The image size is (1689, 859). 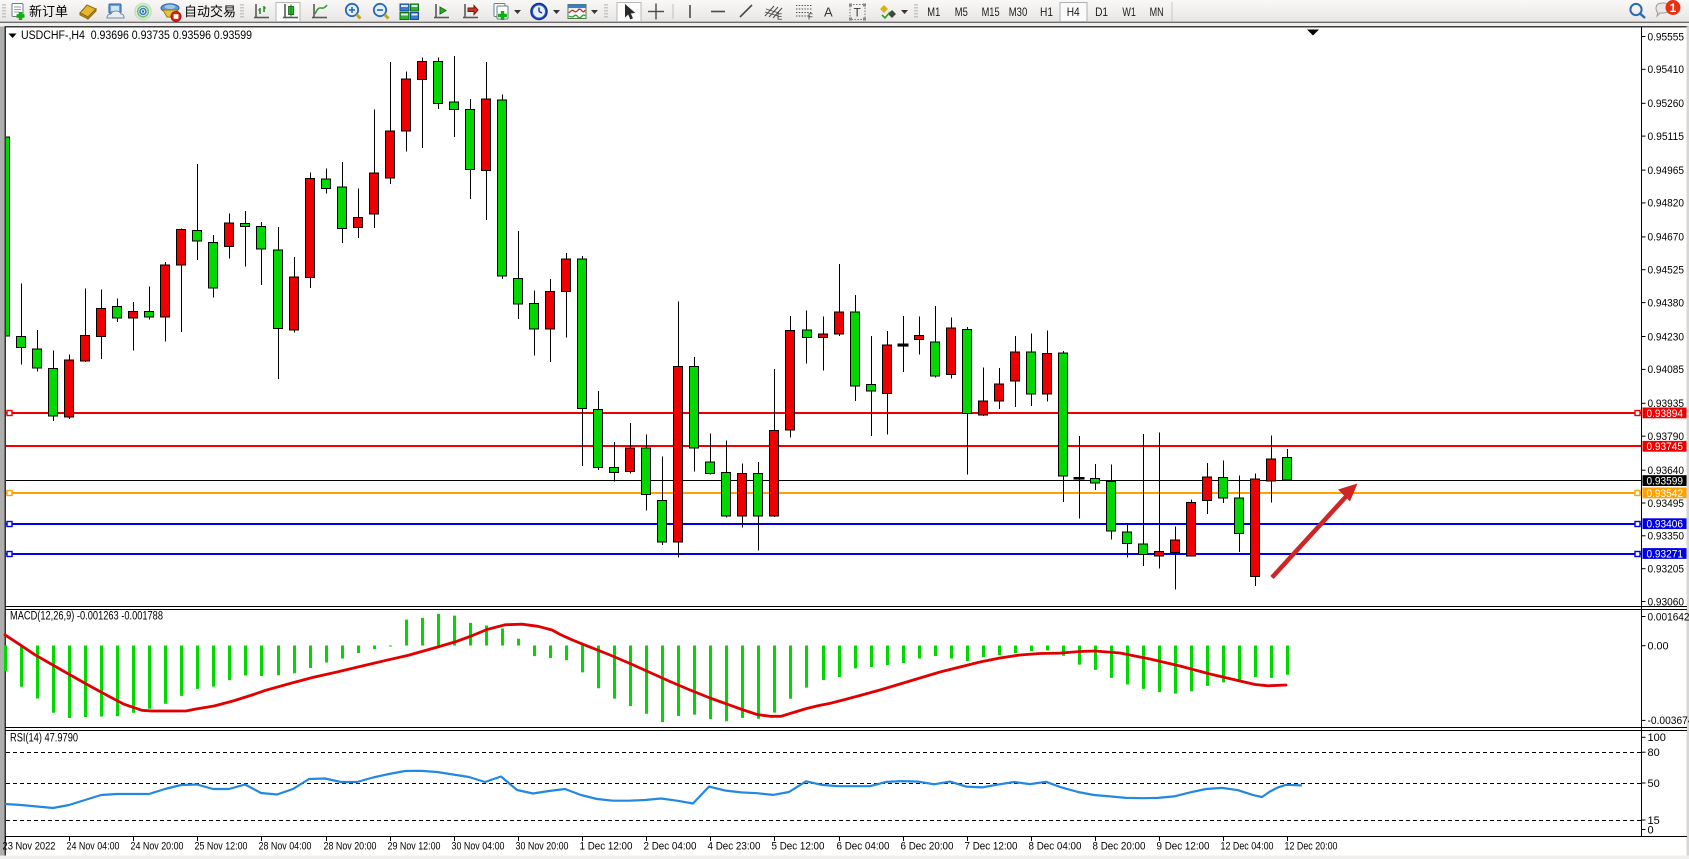 I want to click on svg-text: 0.95410, so click(x=1666, y=70).